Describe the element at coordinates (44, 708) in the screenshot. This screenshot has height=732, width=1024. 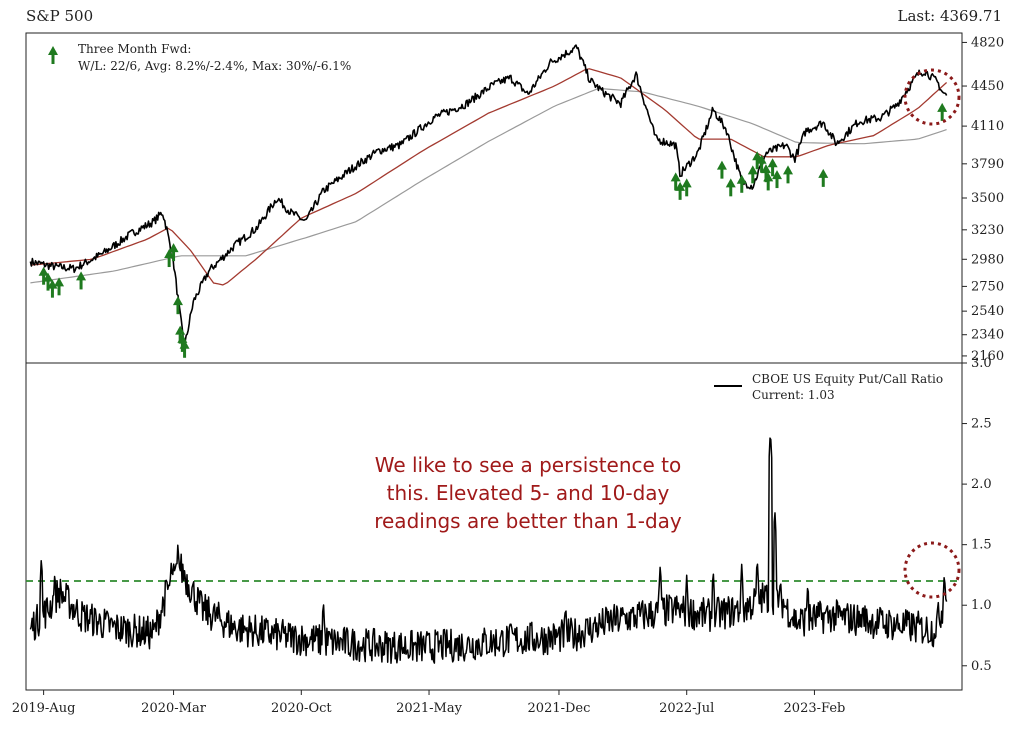
I see `x-tick-label: 2019-Aug` at that location.